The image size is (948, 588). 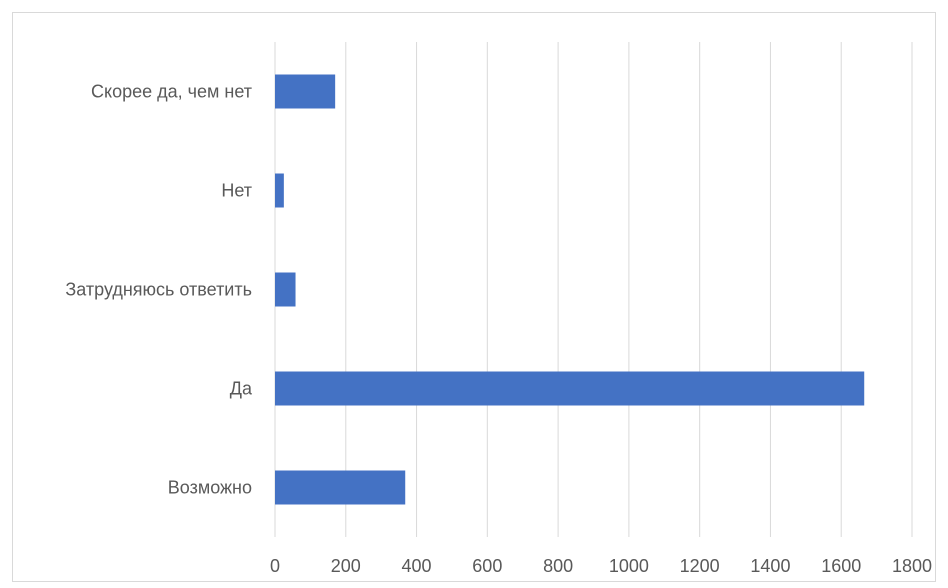 I want to click on x-tick-label: 1800, so click(x=912, y=566).